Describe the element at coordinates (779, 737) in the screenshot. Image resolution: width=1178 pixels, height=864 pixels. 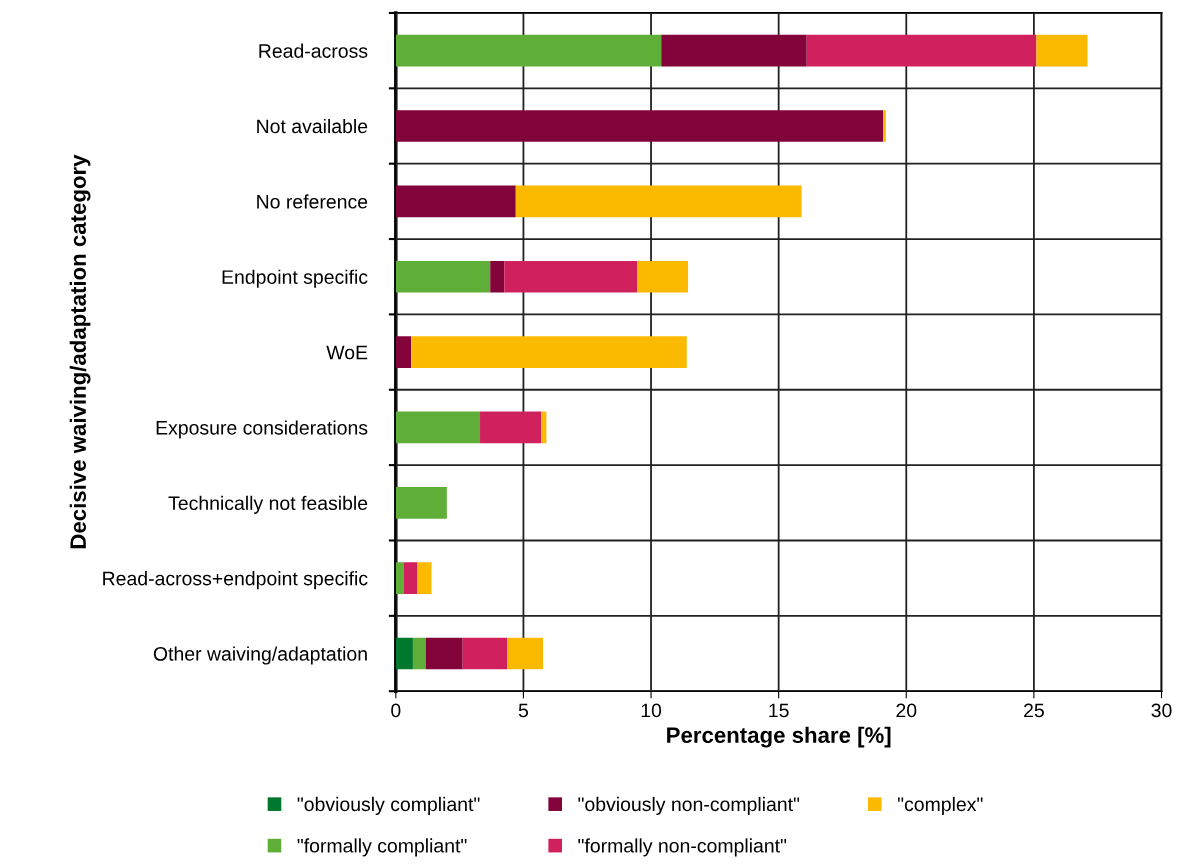
I see `x-axis-title: Percentage share [%]` at that location.